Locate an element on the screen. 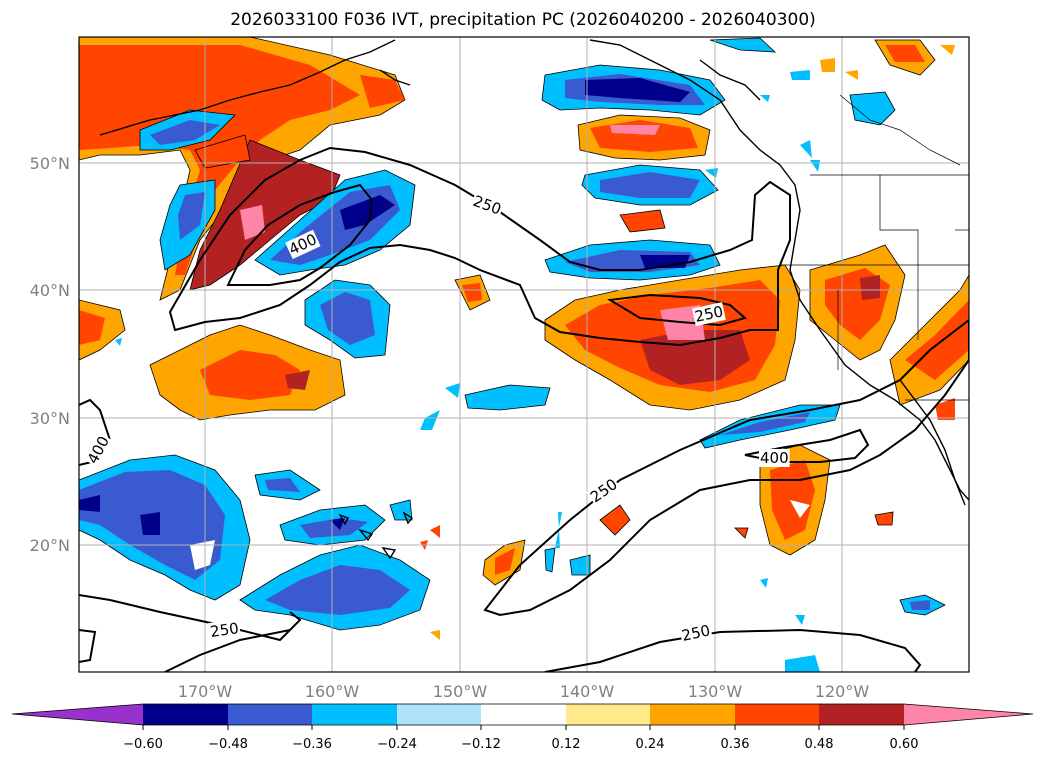  colorbar-tick-label: −0.60 is located at coordinates (143, 744).